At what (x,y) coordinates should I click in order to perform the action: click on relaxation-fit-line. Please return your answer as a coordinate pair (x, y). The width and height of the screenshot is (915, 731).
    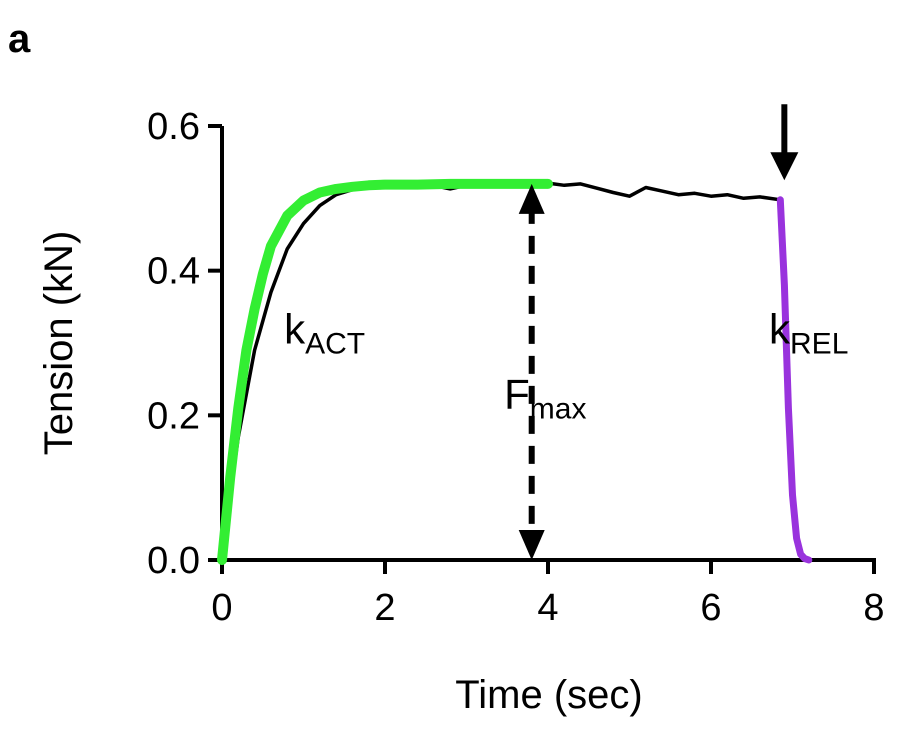
    Looking at the image, I should click on (794, 380).